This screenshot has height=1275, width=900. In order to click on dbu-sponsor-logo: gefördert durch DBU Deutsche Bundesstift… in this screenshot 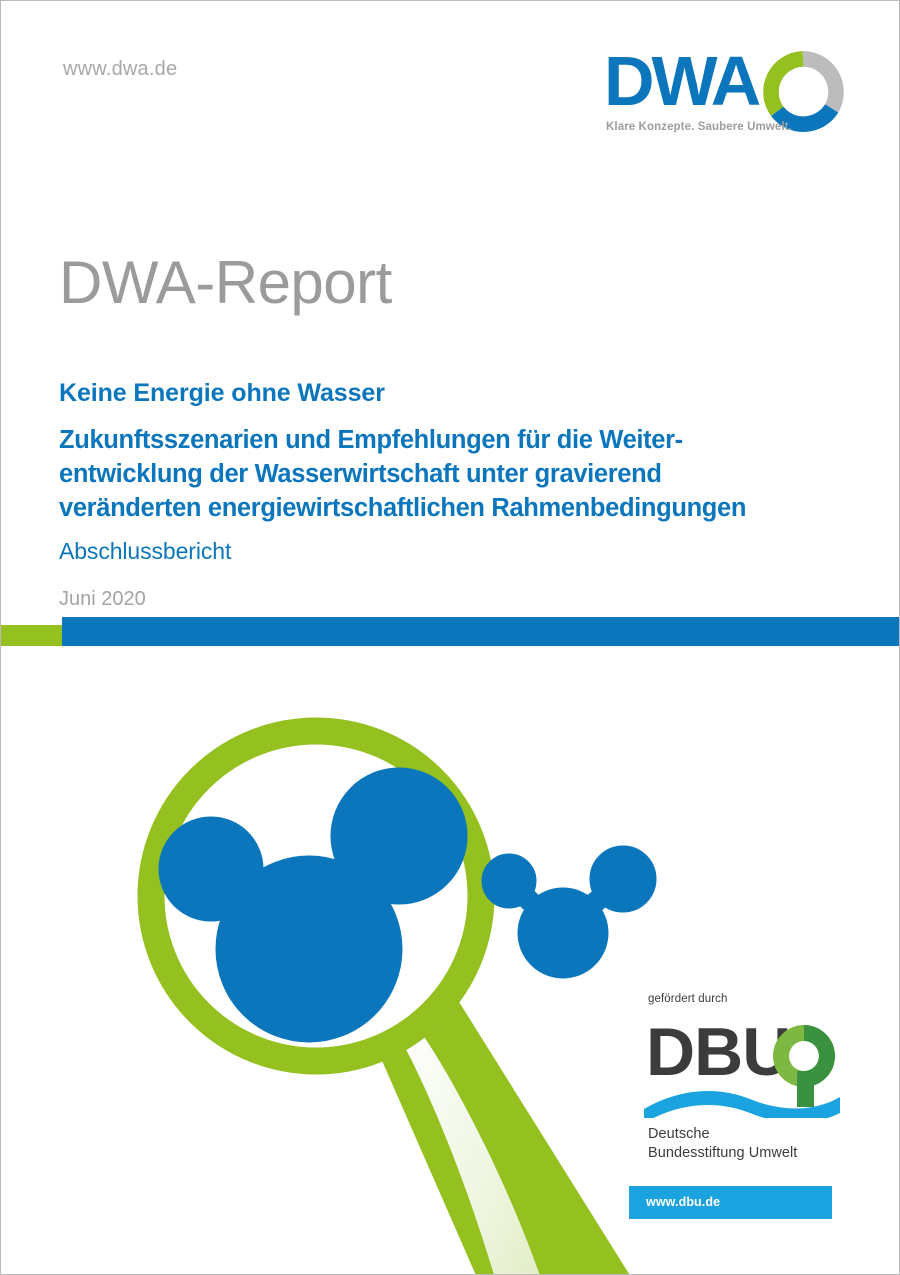, I will do `click(743, 1109)`.